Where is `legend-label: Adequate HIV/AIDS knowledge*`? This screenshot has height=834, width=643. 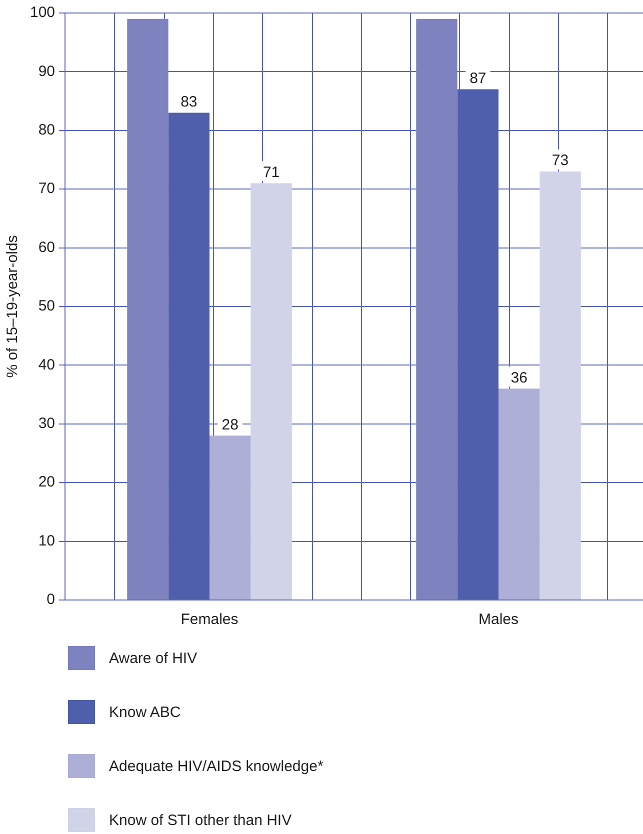 legend-label: Adequate HIV/AIDS knowledge* is located at coordinates (216, 766).